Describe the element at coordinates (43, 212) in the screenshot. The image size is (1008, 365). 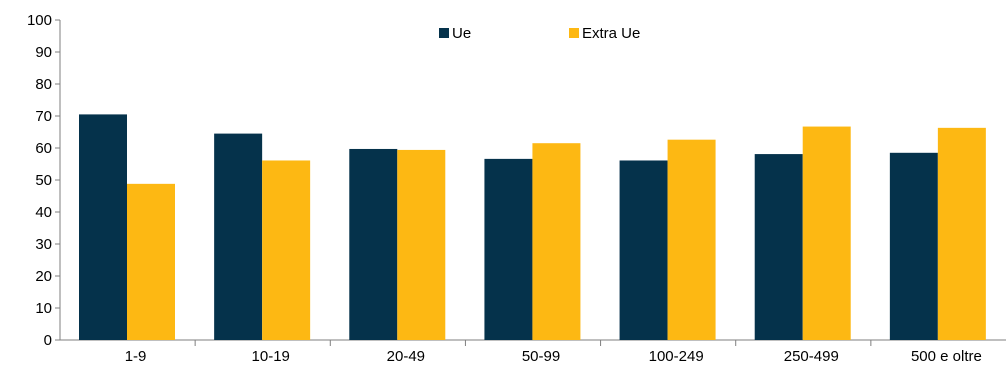
I see `y-tick-label: 40` at that location.